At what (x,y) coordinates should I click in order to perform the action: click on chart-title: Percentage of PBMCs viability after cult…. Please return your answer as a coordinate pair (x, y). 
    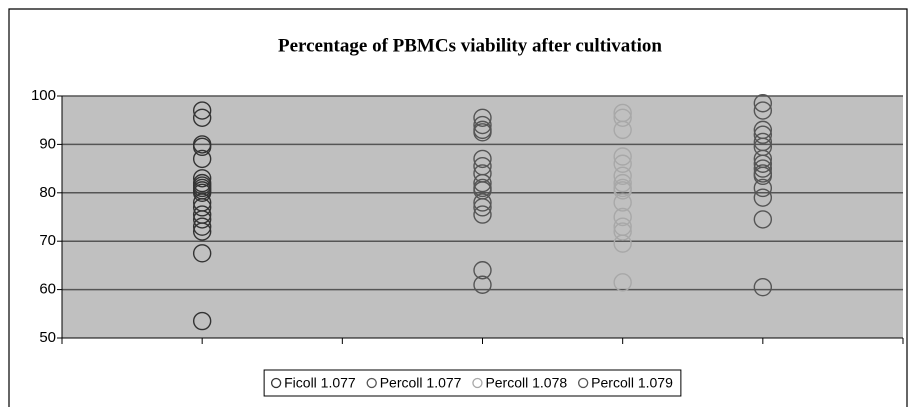
    Looking at the image, I should click on (470, 45).